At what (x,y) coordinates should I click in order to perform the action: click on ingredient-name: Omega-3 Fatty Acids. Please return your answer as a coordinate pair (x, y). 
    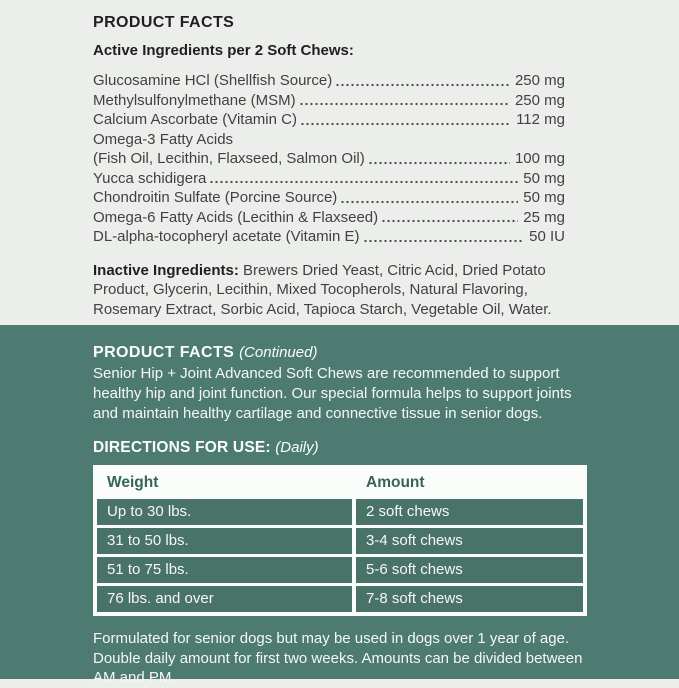
    Looking at the image, I should click on (163, 139).